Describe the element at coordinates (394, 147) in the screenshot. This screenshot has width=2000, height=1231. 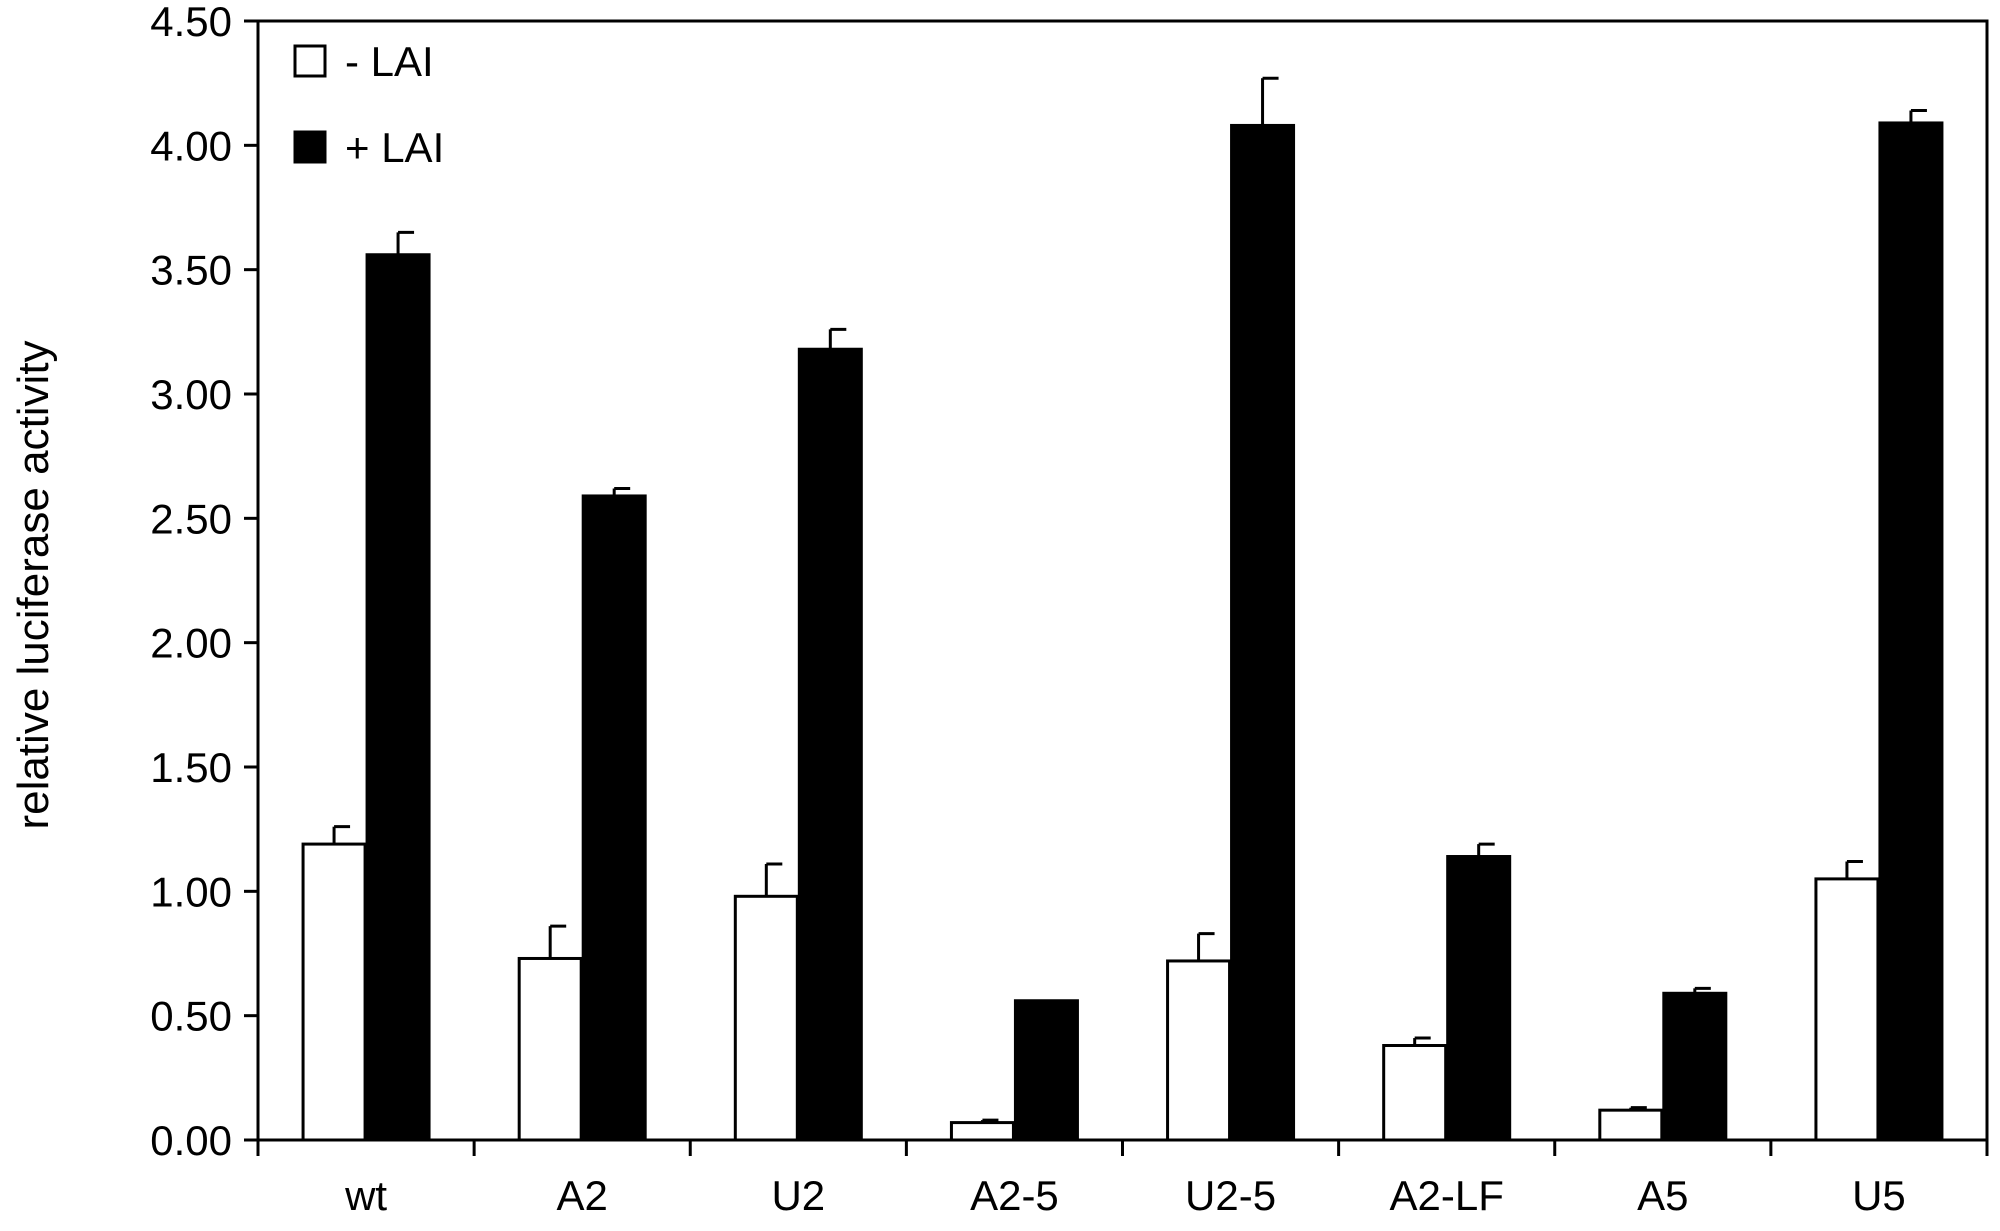
I see `legend-label: + LAI` at that location.